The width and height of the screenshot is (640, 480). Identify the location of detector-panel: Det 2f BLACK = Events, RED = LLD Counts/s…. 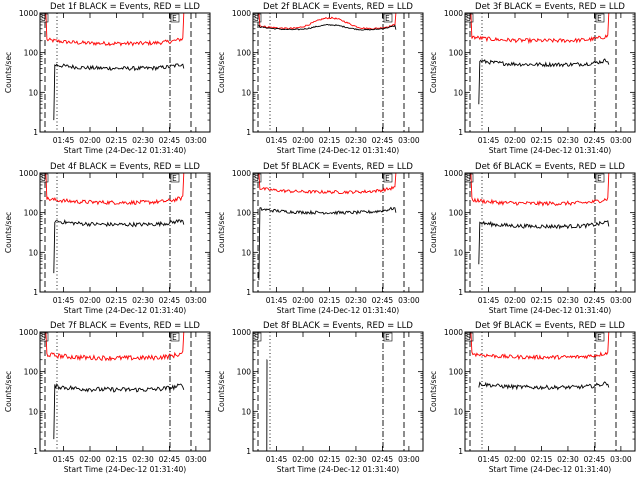
(320, 78).